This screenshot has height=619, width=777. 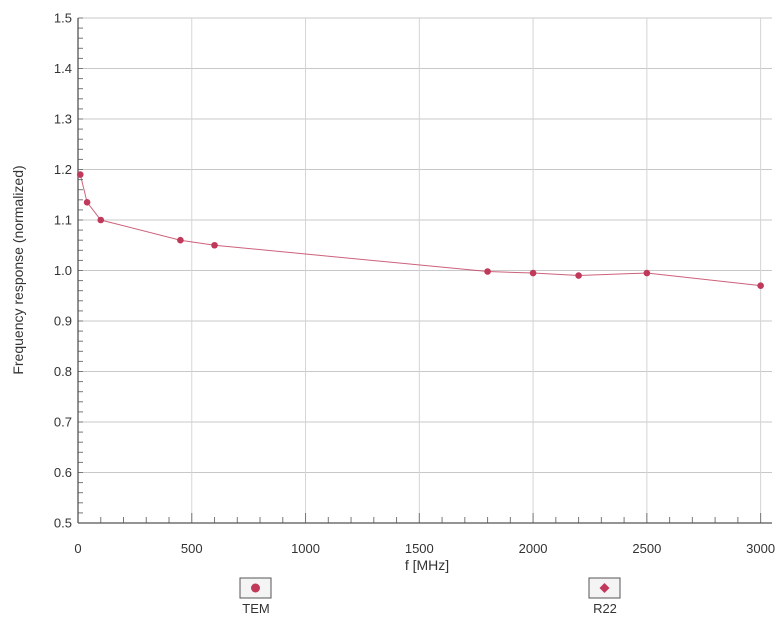 I want to click on legend-item-r22: R22, so click(x=604, y=596).